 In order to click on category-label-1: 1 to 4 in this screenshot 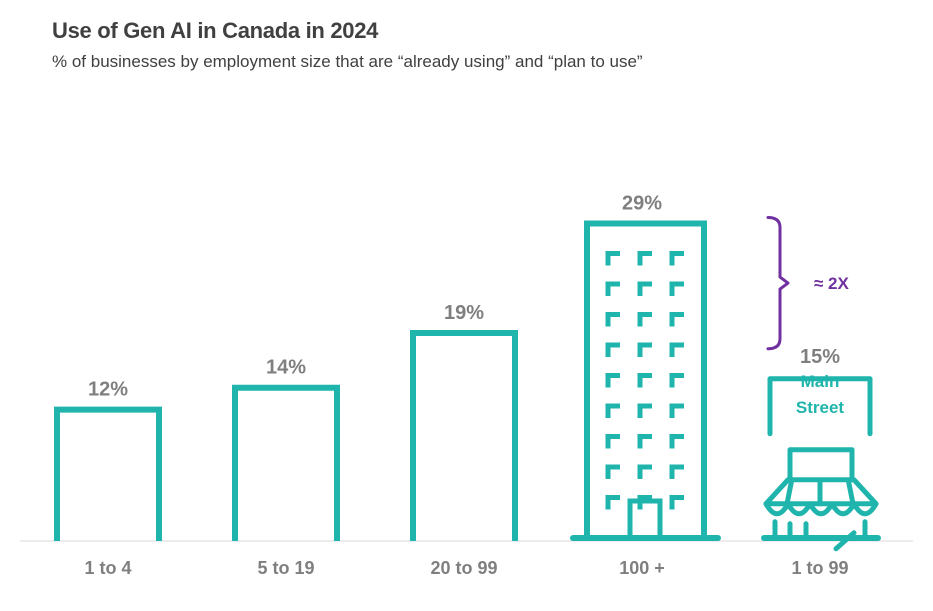, I will do `click(107, 568)`.